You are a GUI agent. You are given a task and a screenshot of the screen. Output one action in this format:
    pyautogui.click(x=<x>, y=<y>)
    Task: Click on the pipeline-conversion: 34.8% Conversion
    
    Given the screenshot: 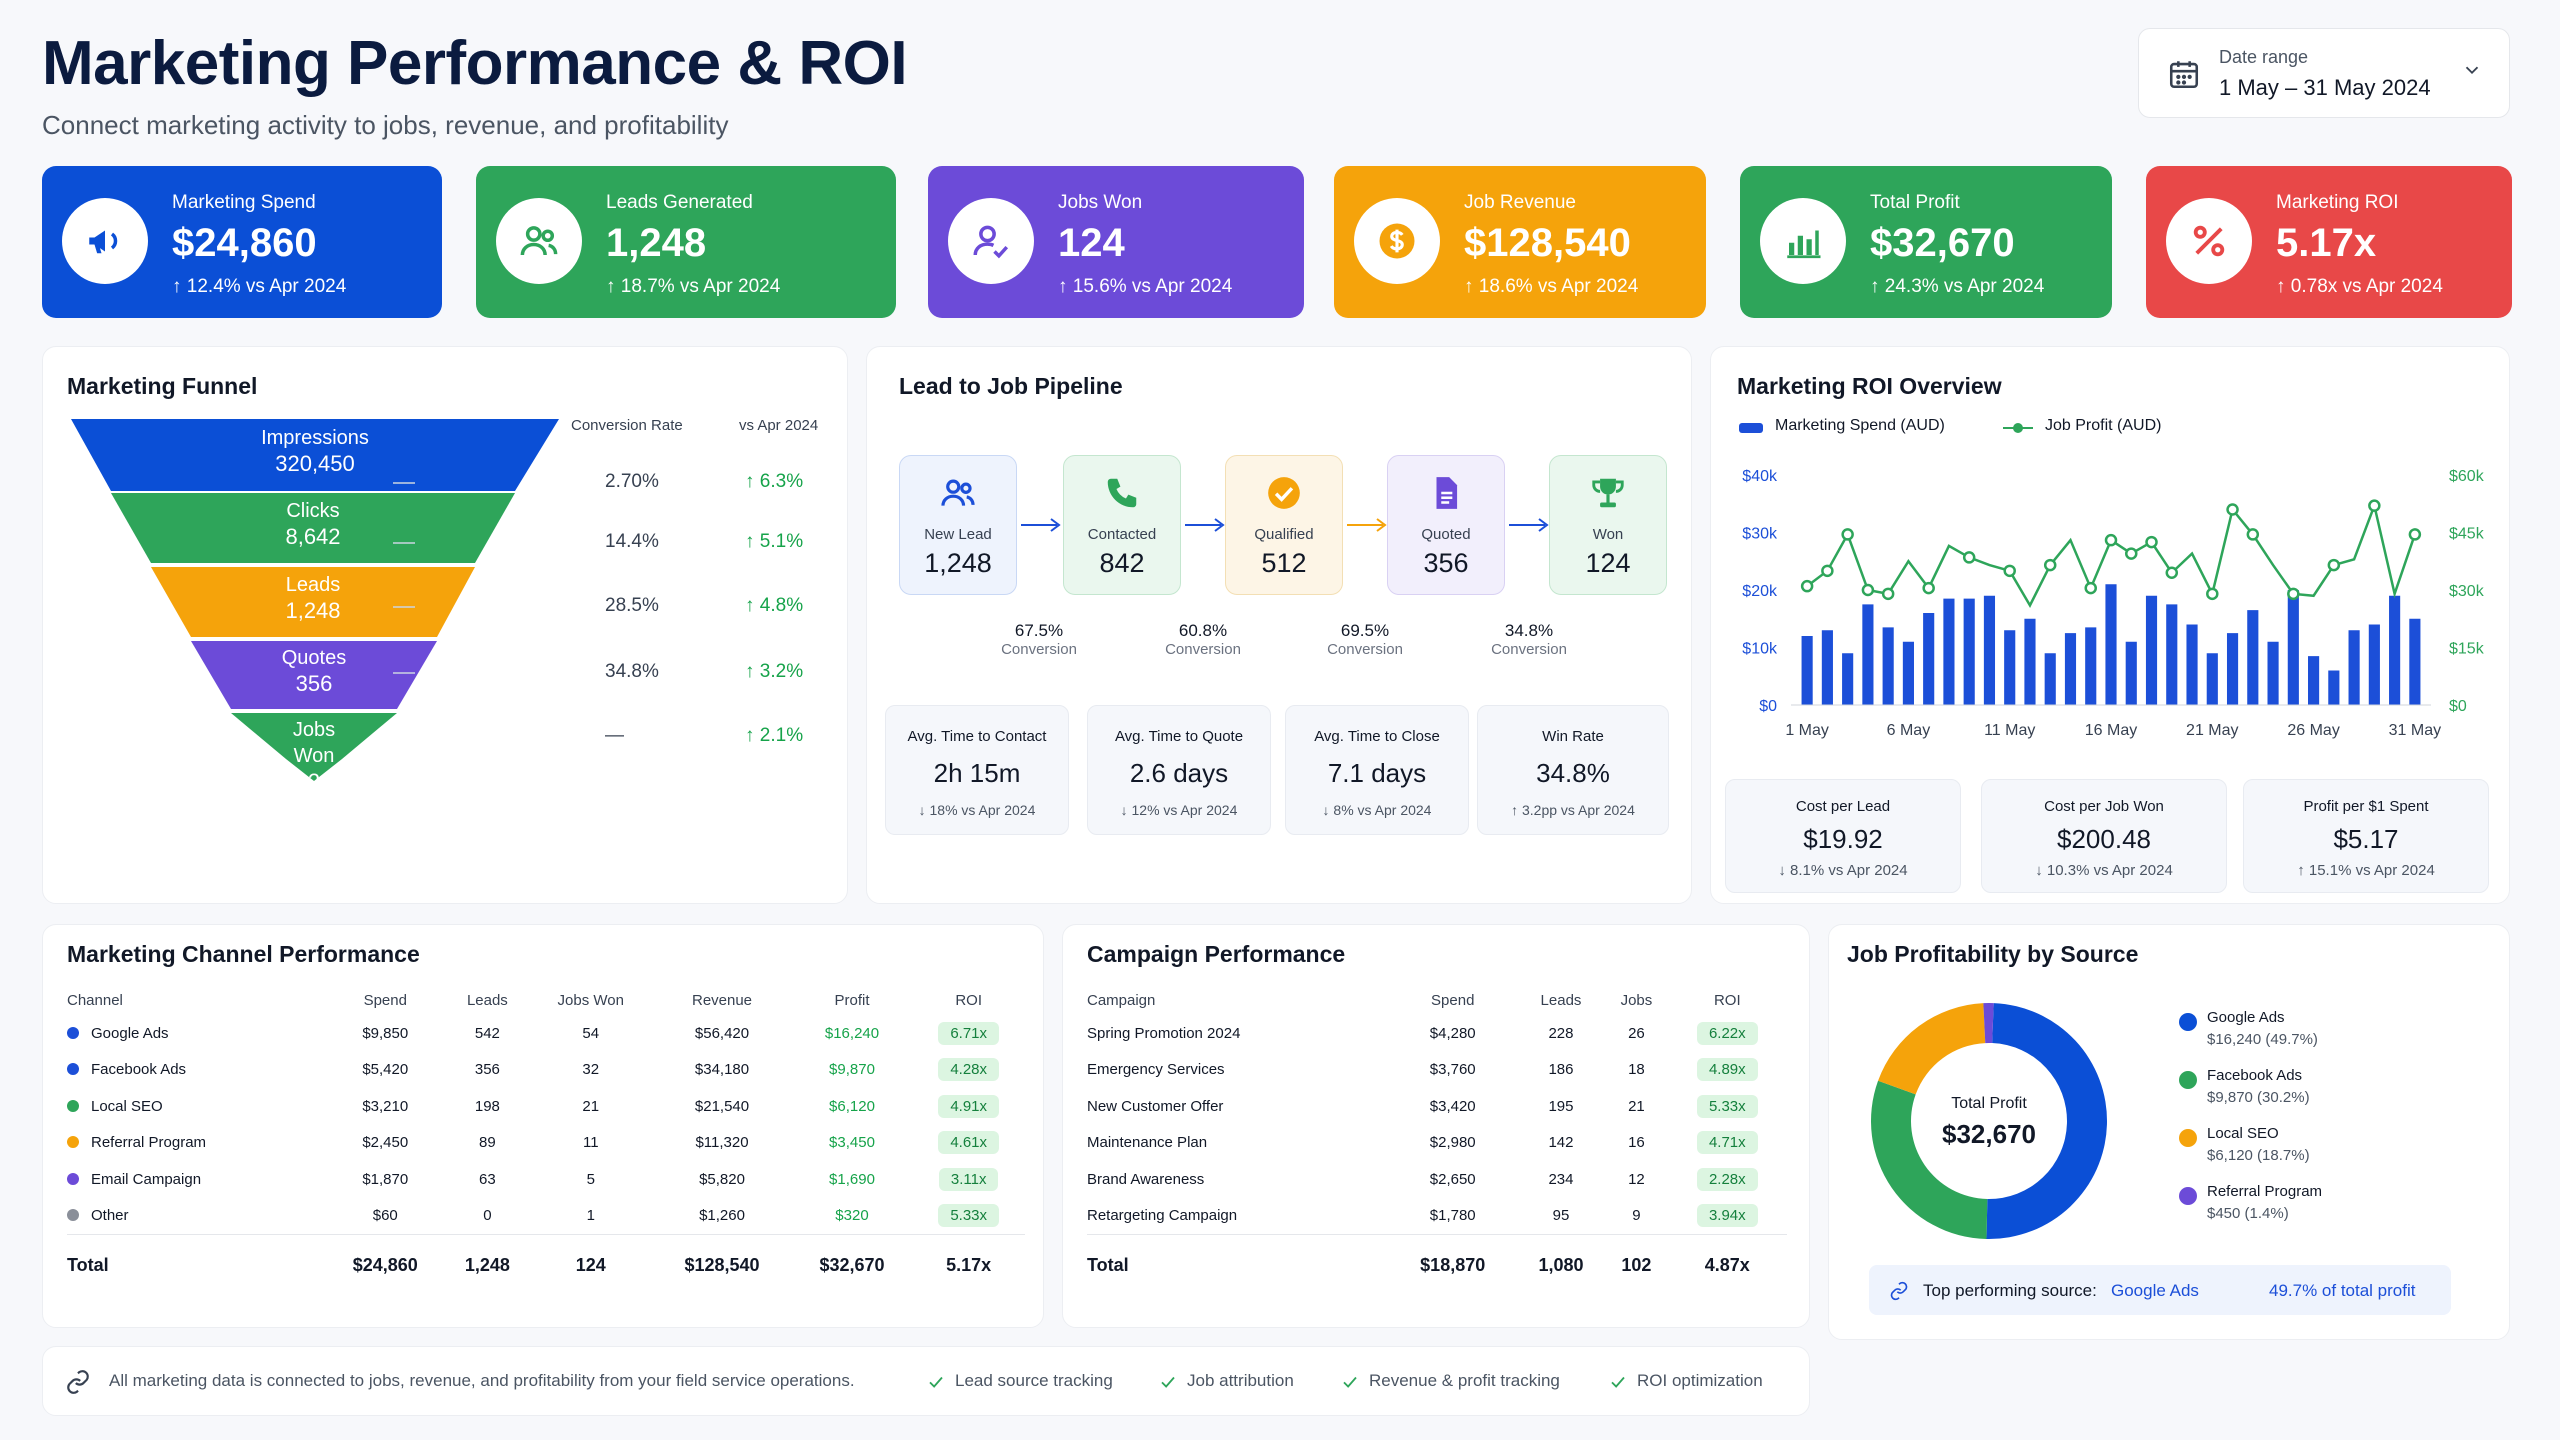 What is the action you would take?
    pyautogui.click(x=1529, y=639)
    